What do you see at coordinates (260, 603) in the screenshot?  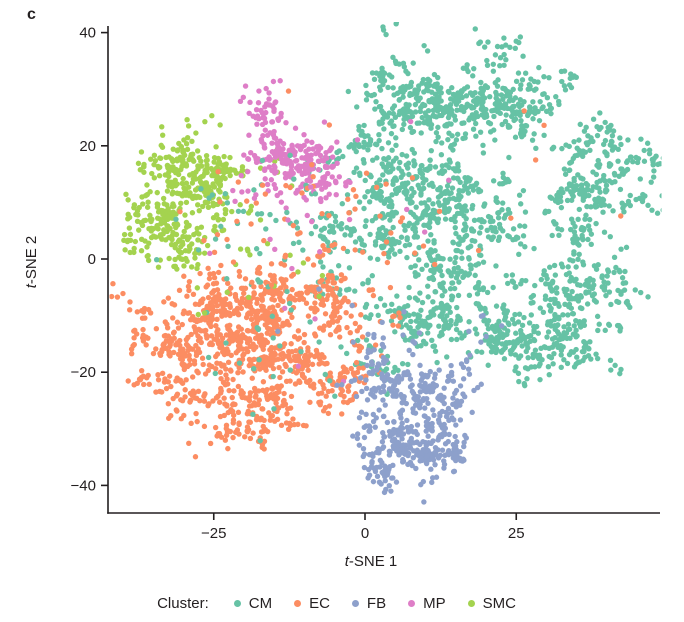 I see `legend-label-cm: CM` at bounding box center [260, 603].